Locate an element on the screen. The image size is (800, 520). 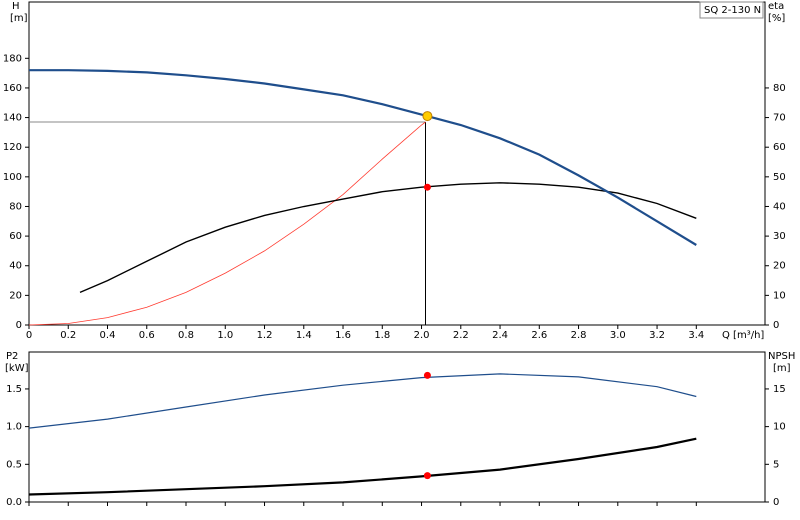
x-tick-label: 0 is located at coordinates (29, 335).